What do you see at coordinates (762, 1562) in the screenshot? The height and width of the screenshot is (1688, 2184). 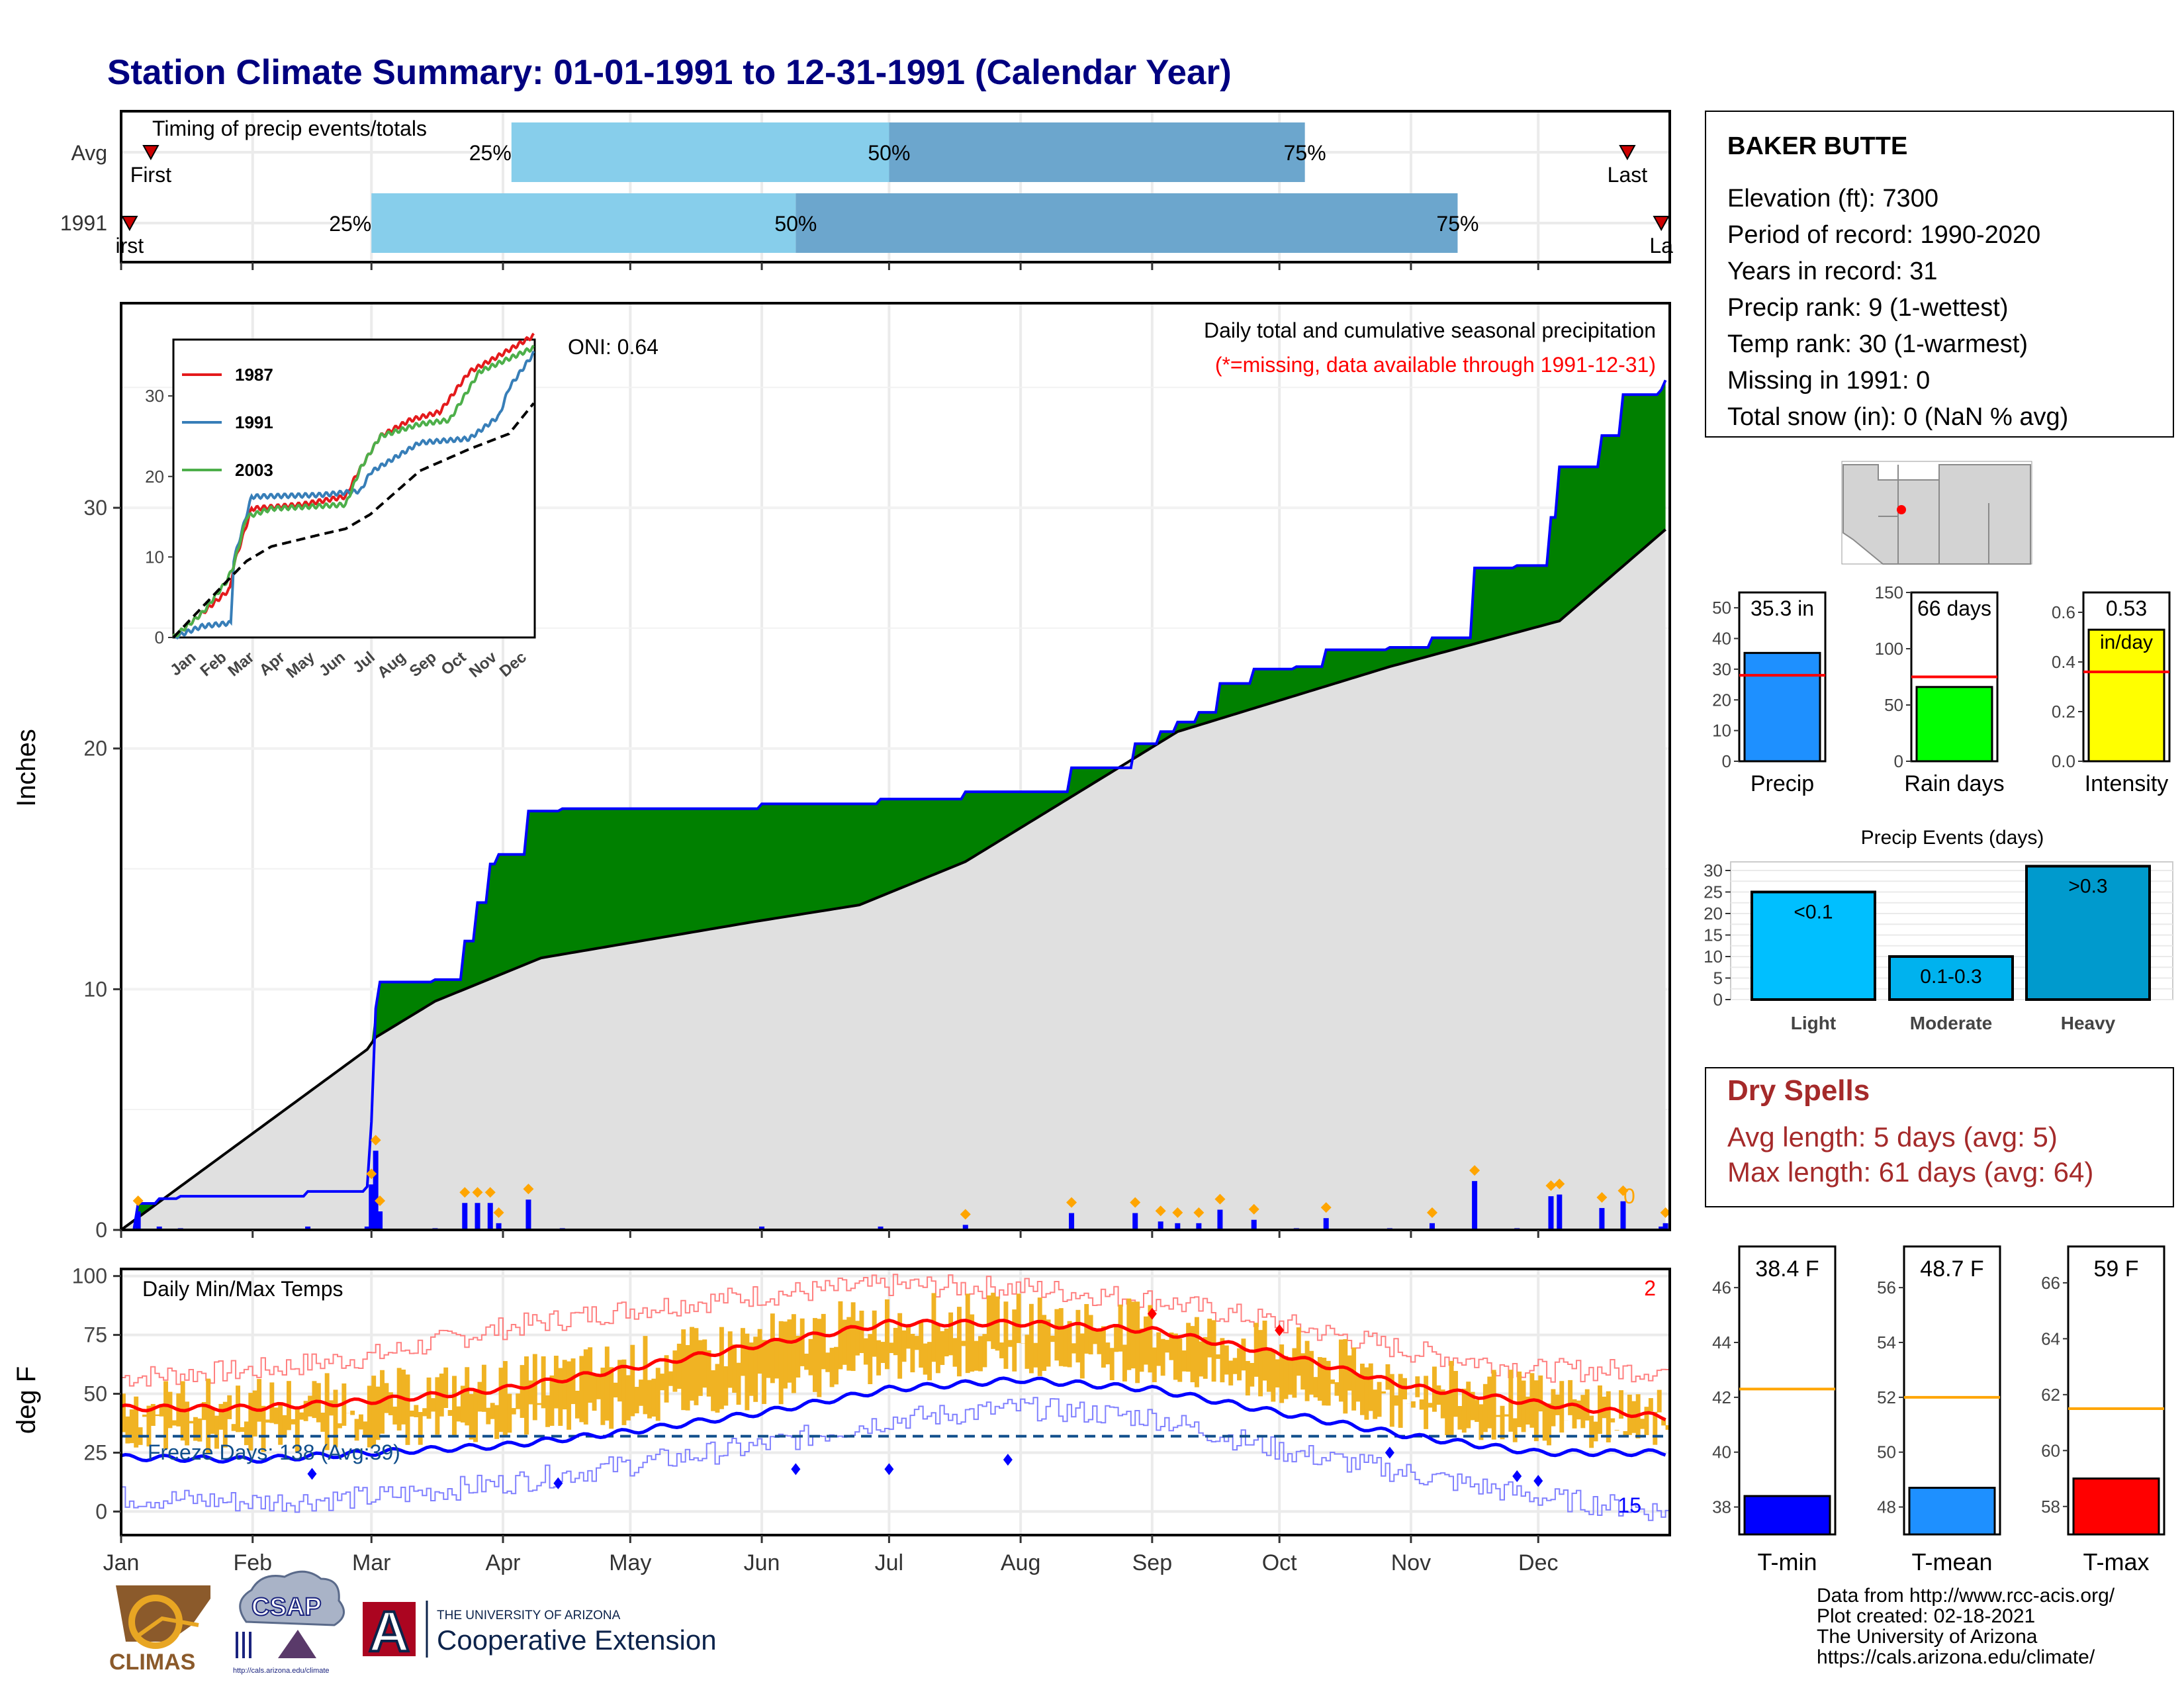 I see `month-label: Jun` at bounding box center [762, 1562].